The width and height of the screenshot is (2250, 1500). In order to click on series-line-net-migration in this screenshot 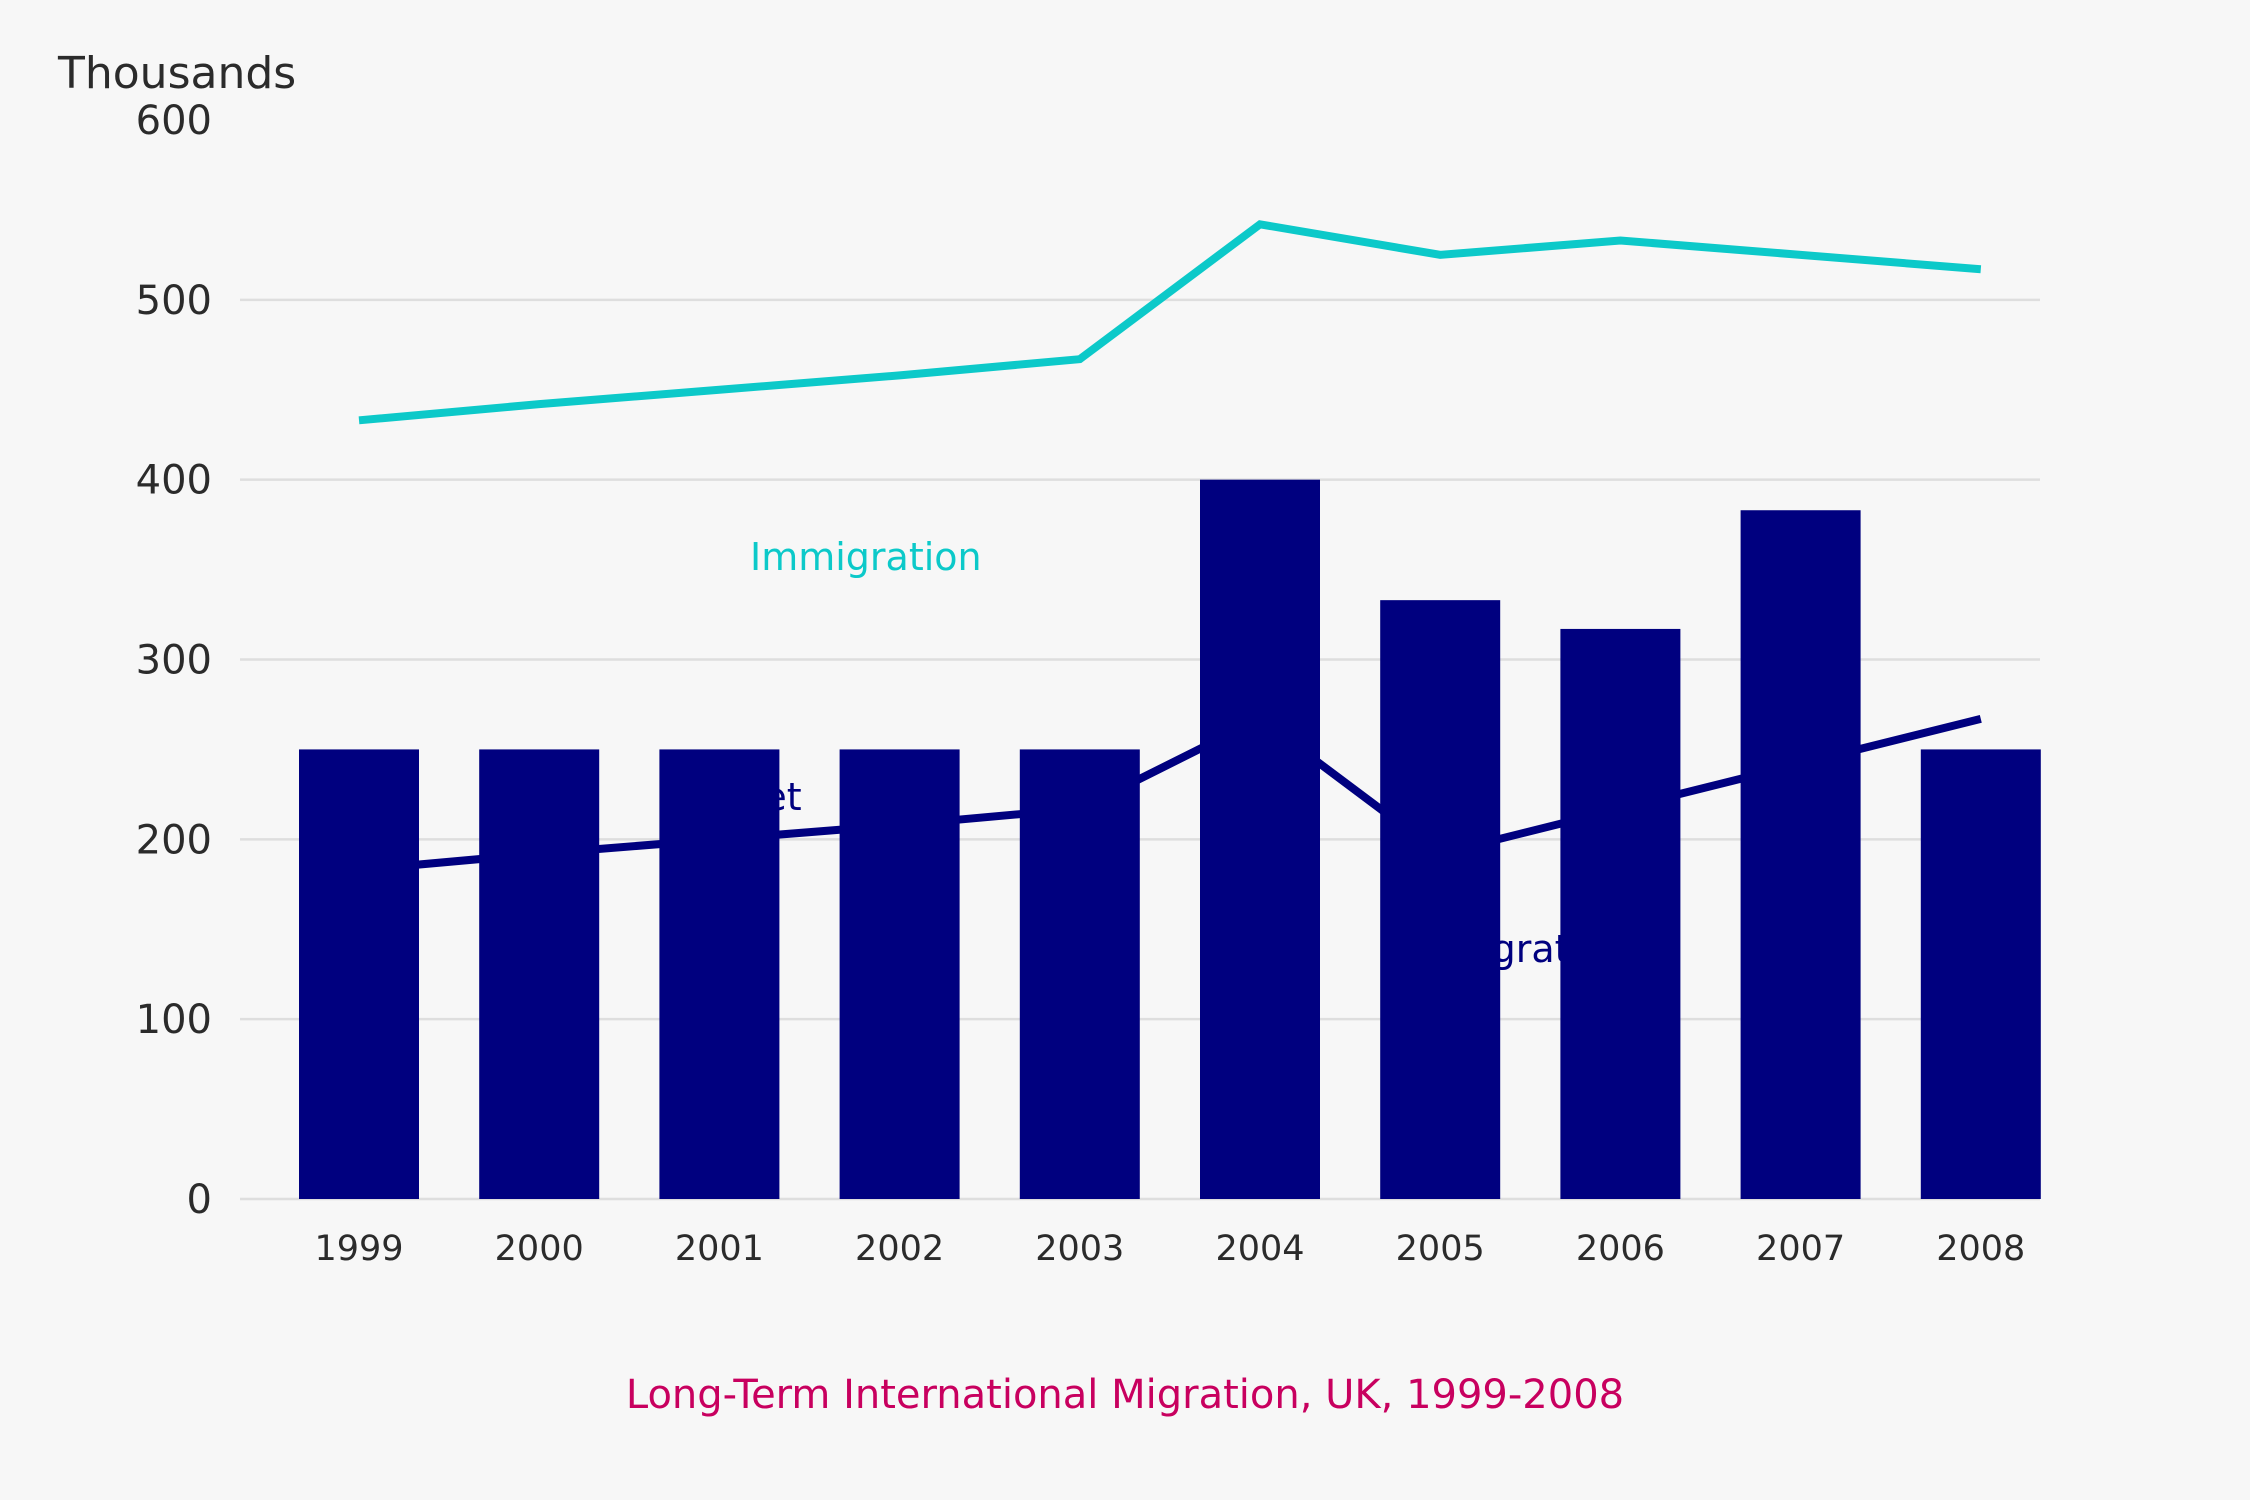, I will do `click(1170, 794)`.